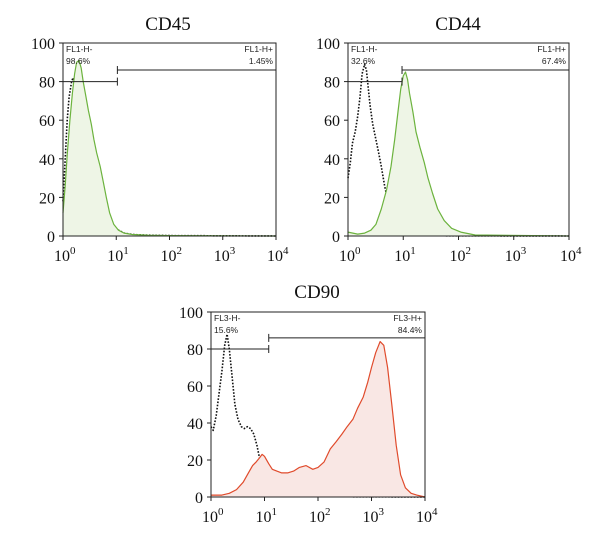 The width and height of the screenshot is (600, 548). I want to click on gate-percent: 84.4%, so click(410, 330).